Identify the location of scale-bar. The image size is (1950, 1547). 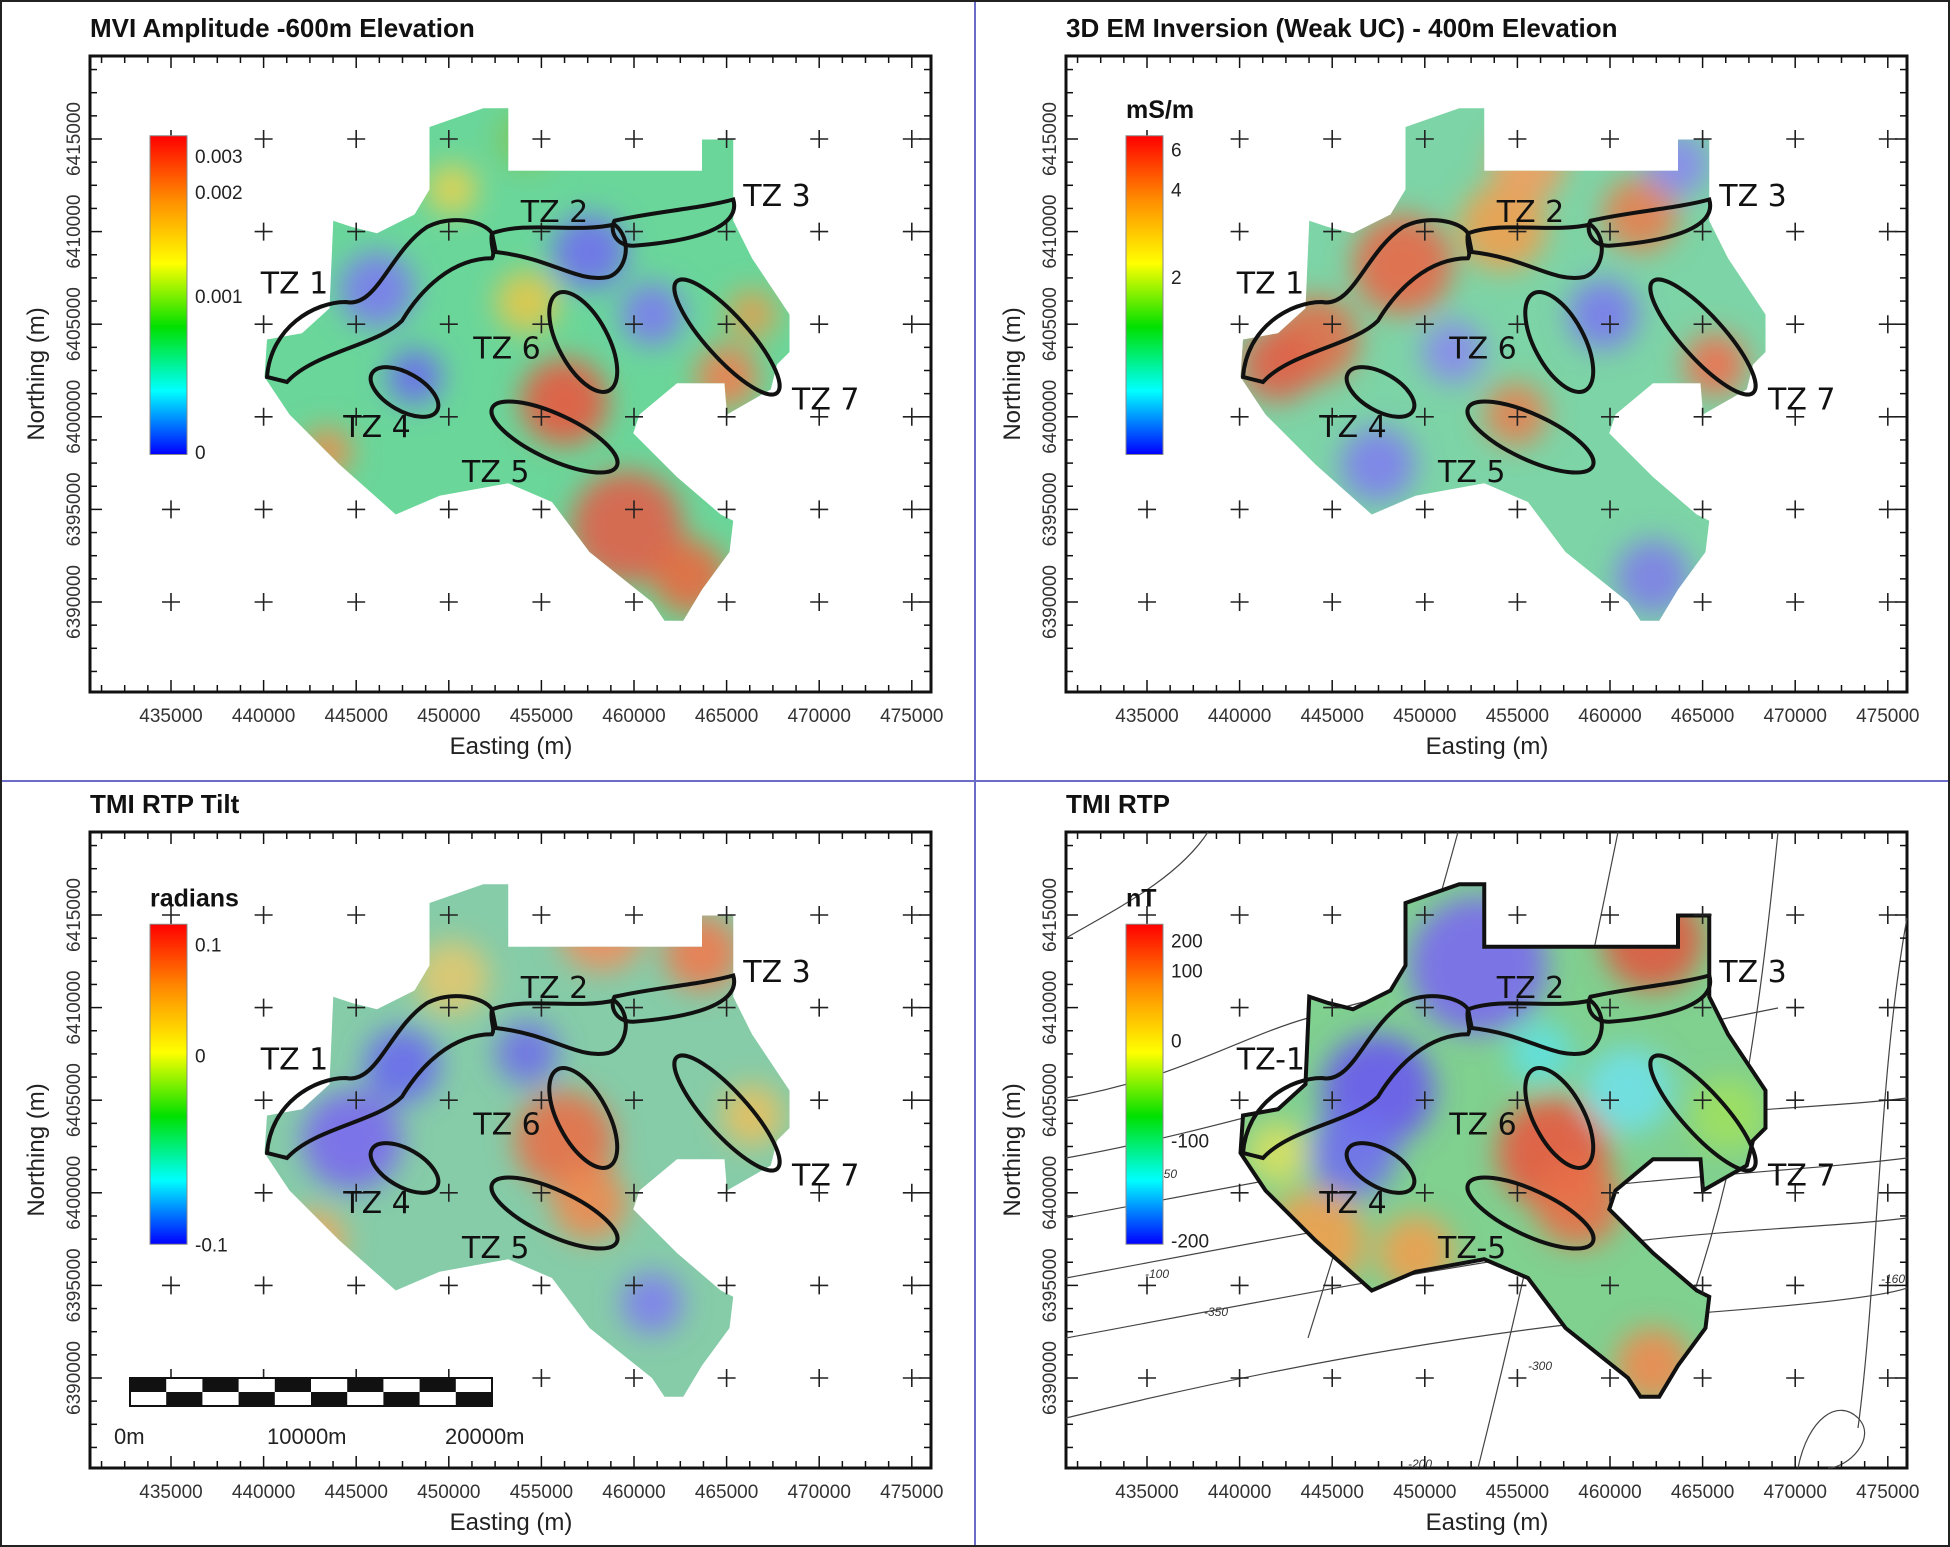
(311, 1392).